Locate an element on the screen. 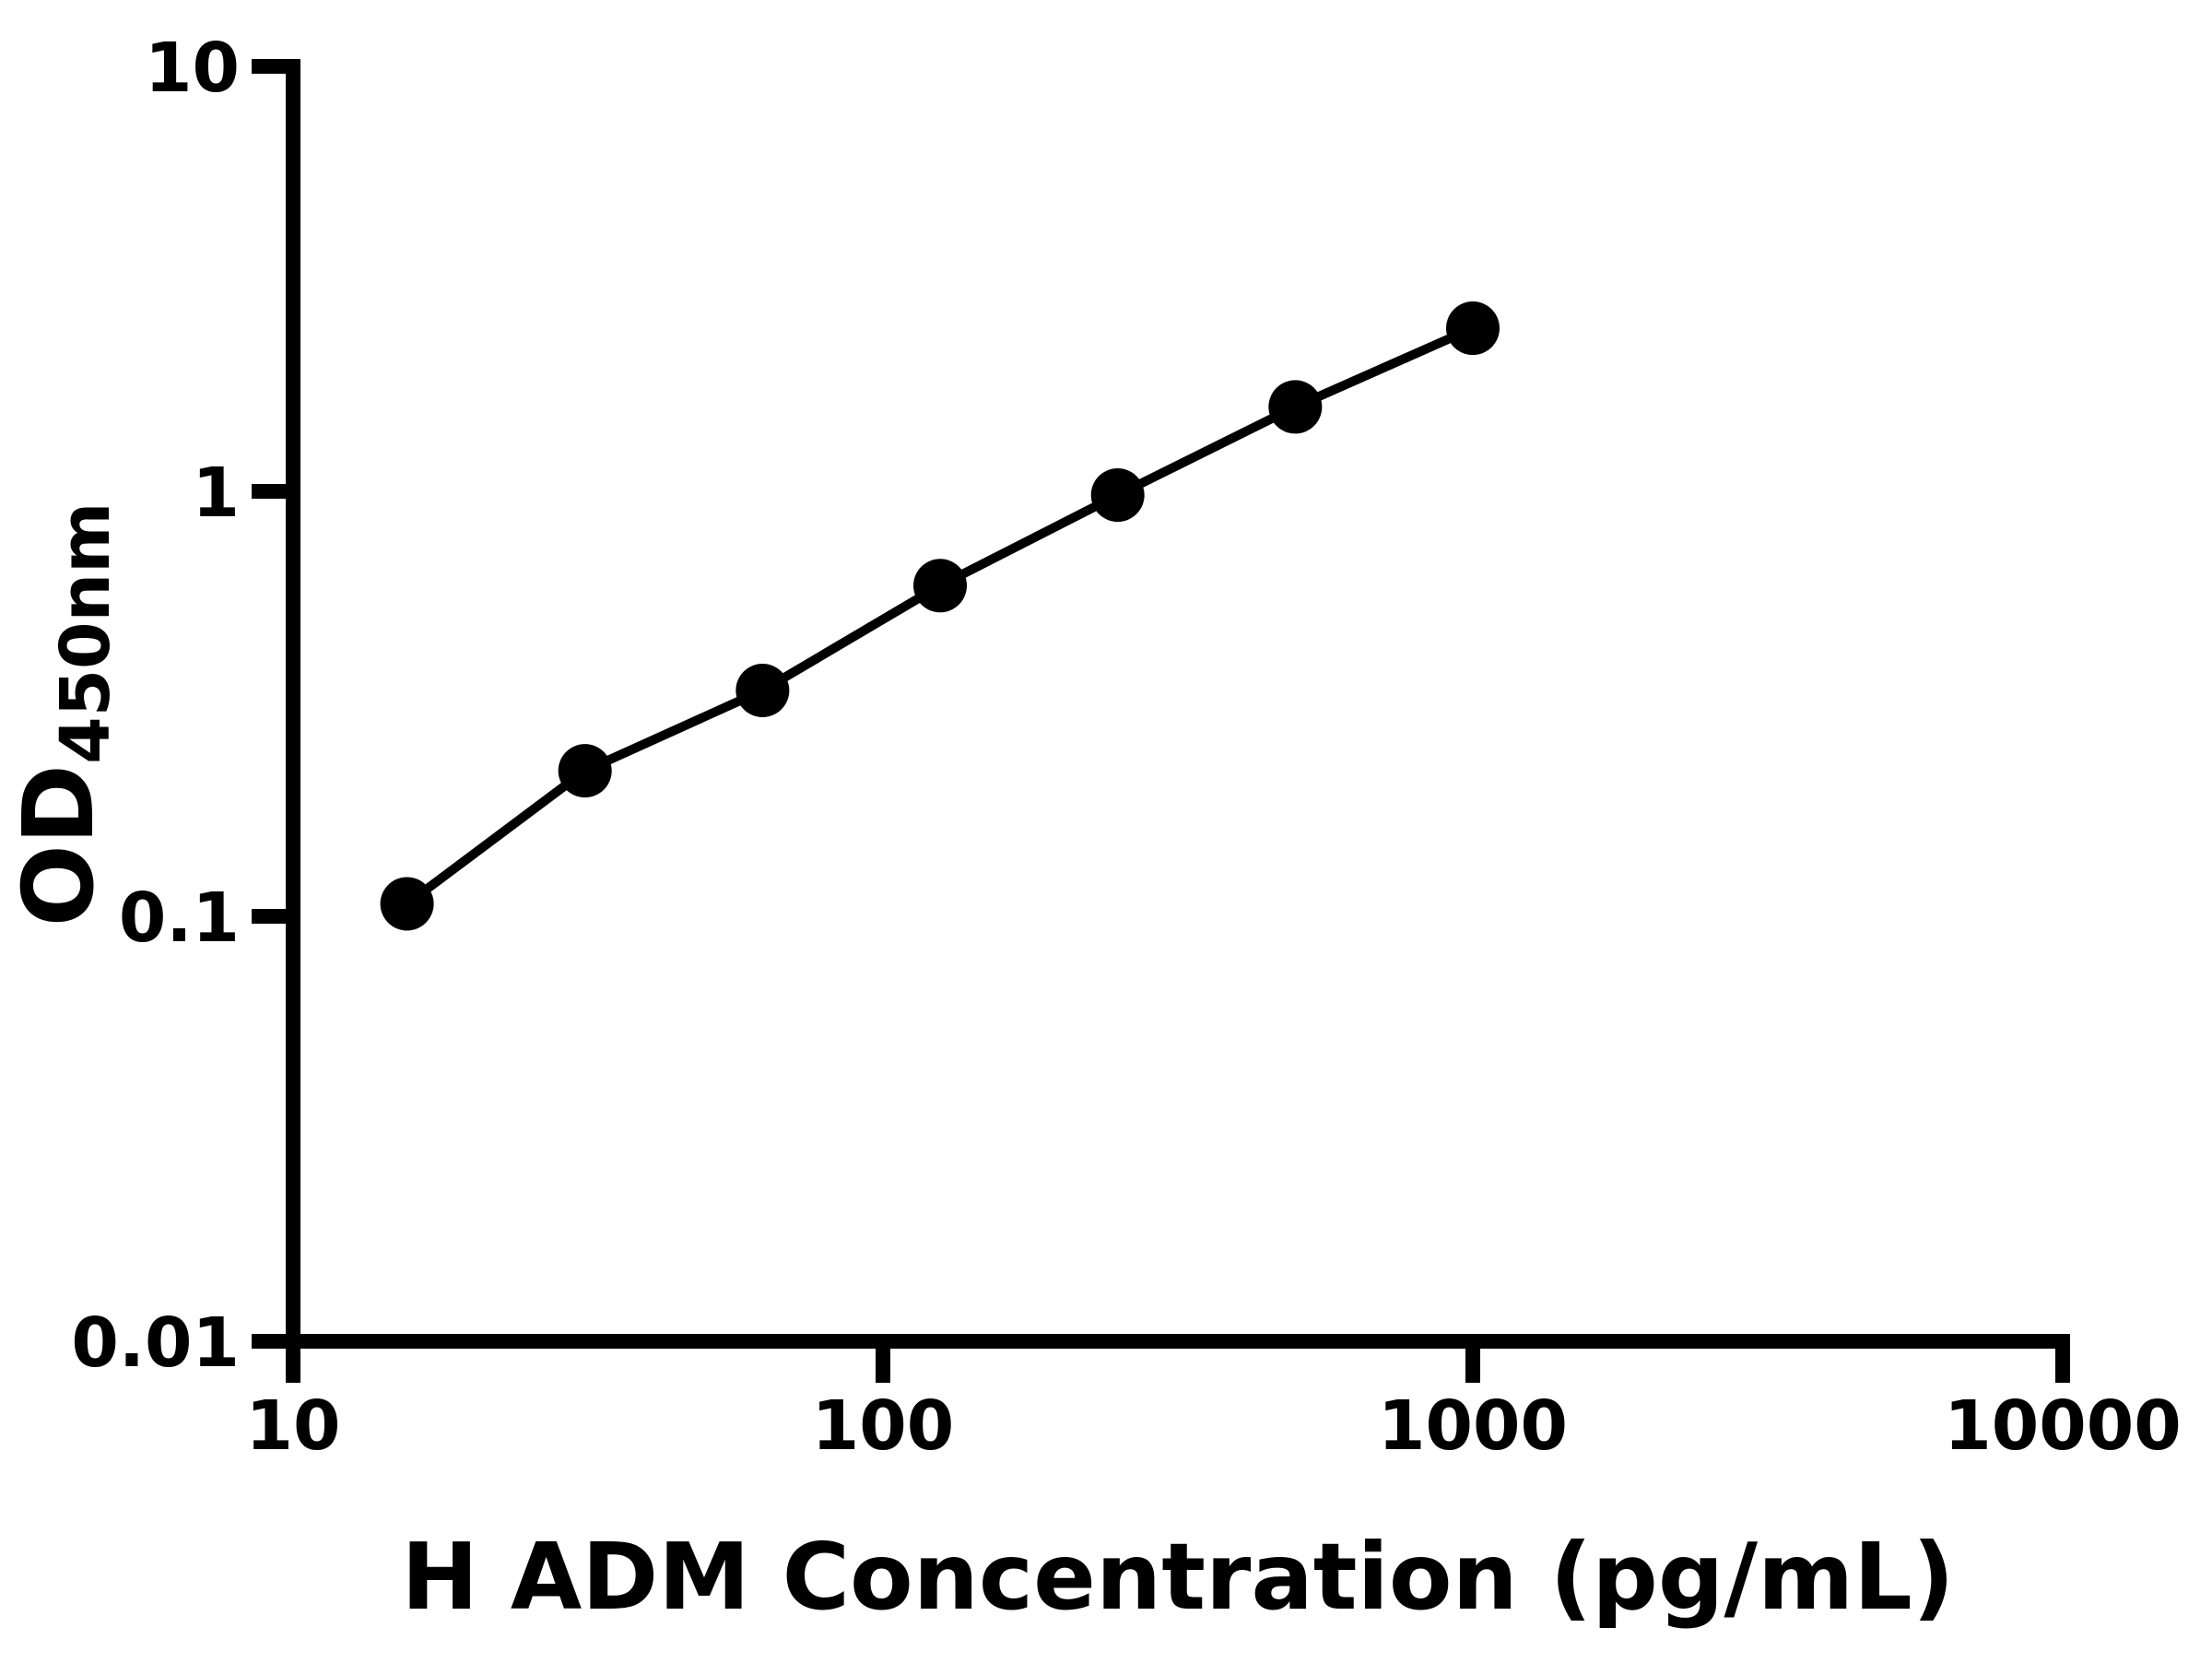 Image resolution: width=2212 pixels, height=1663 pixels. x-axis-ticks: 10 100 1000 10000 is located at coordinates (1214, 1403).